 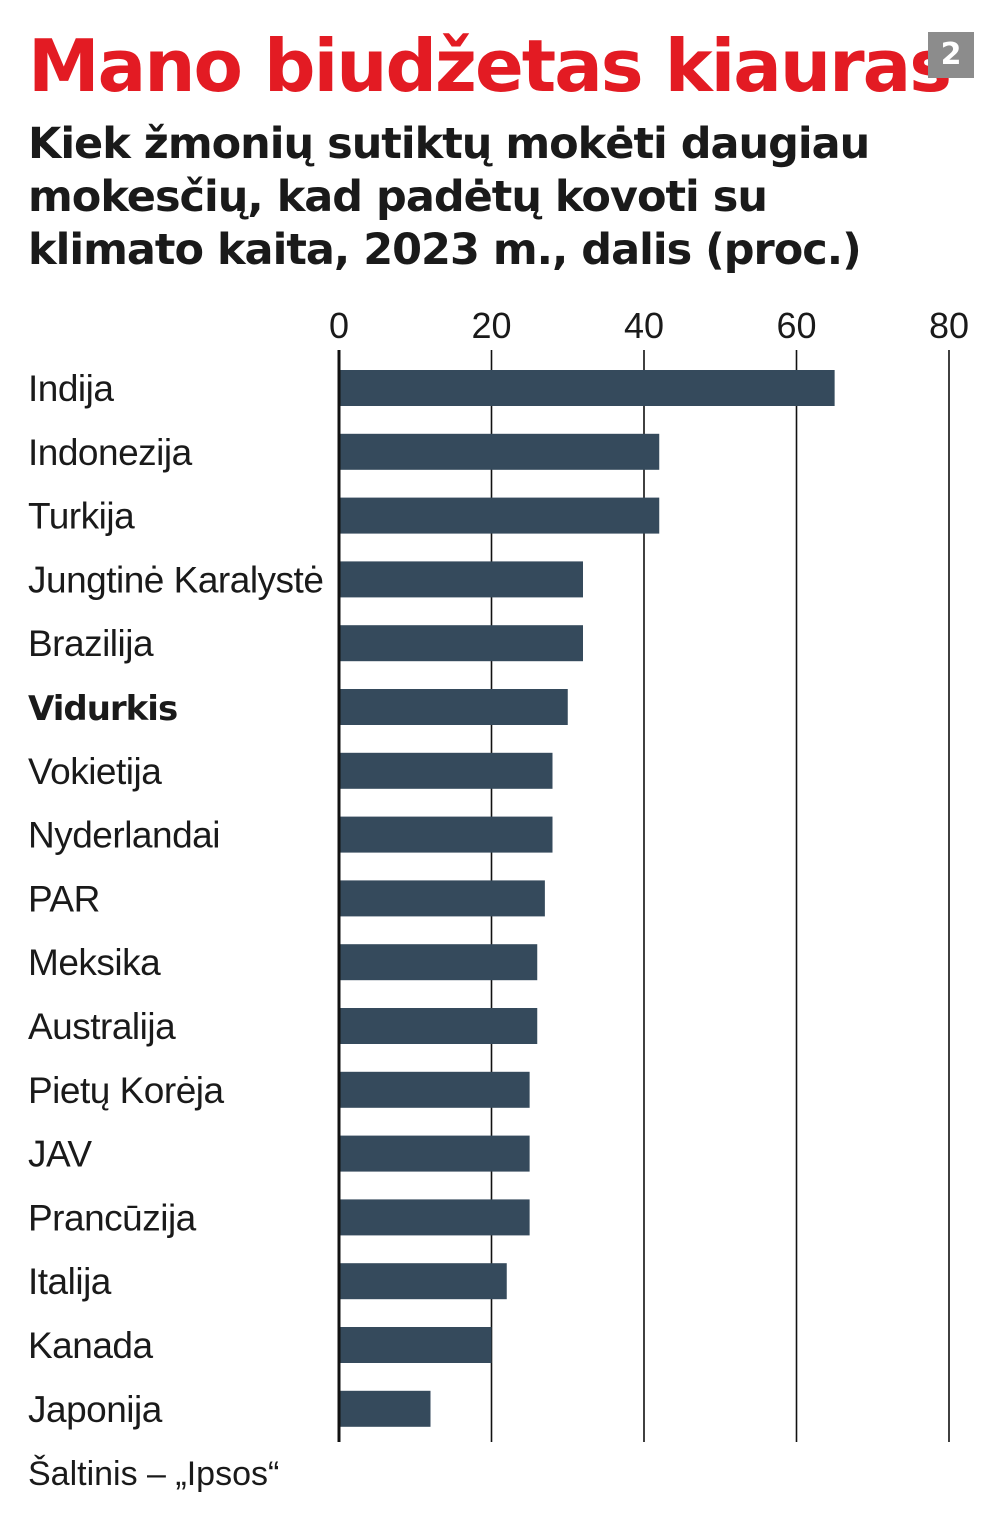 I want to click on x-tick-label-0: 0, so click(x=339, y=325).